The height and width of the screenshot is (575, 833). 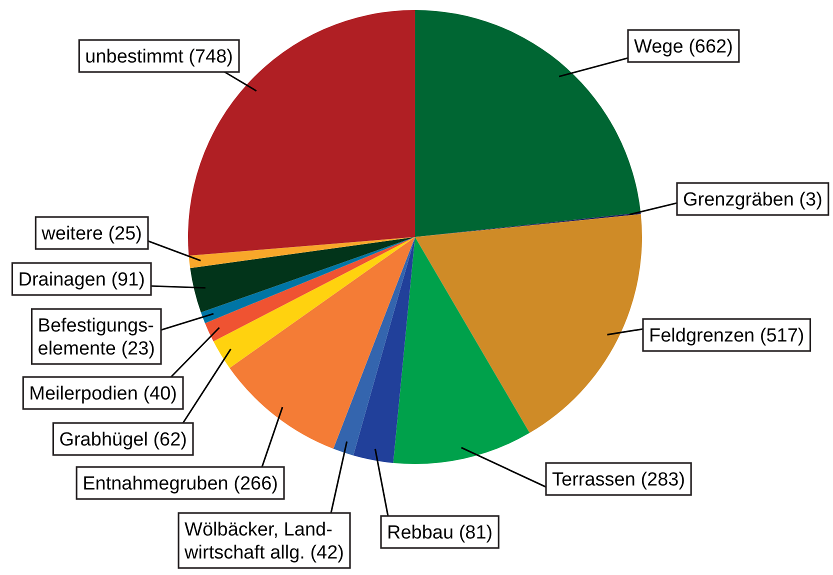 What do you see at coordinates (103, 394) in the screenshot?
I see `slice-label: Meilerpodien (40)` at bounding box center [103, 394].